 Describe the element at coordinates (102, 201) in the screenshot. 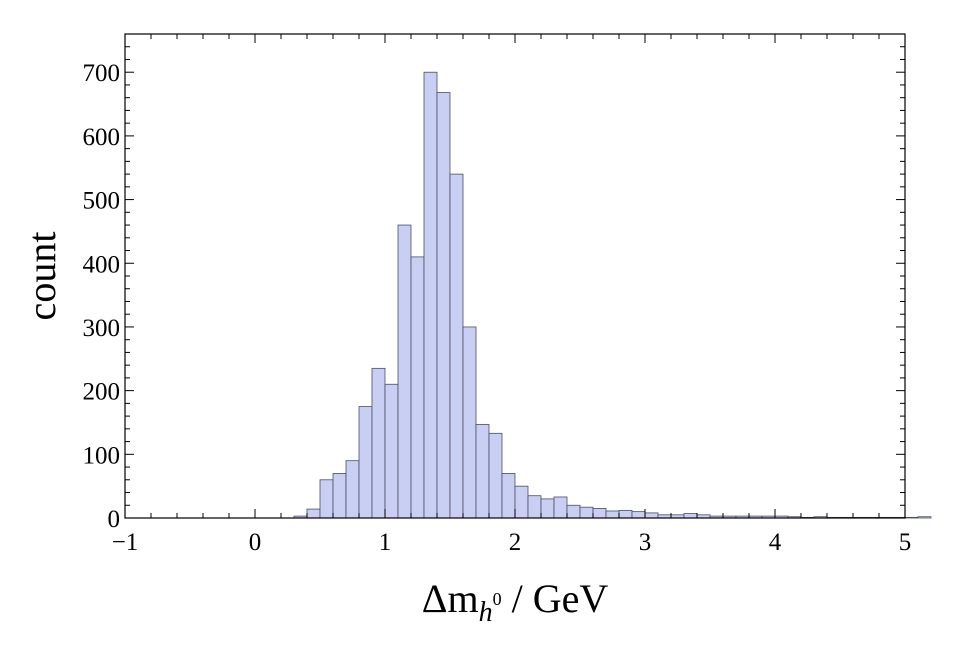

I see `y-tick-label: 500` at that location.